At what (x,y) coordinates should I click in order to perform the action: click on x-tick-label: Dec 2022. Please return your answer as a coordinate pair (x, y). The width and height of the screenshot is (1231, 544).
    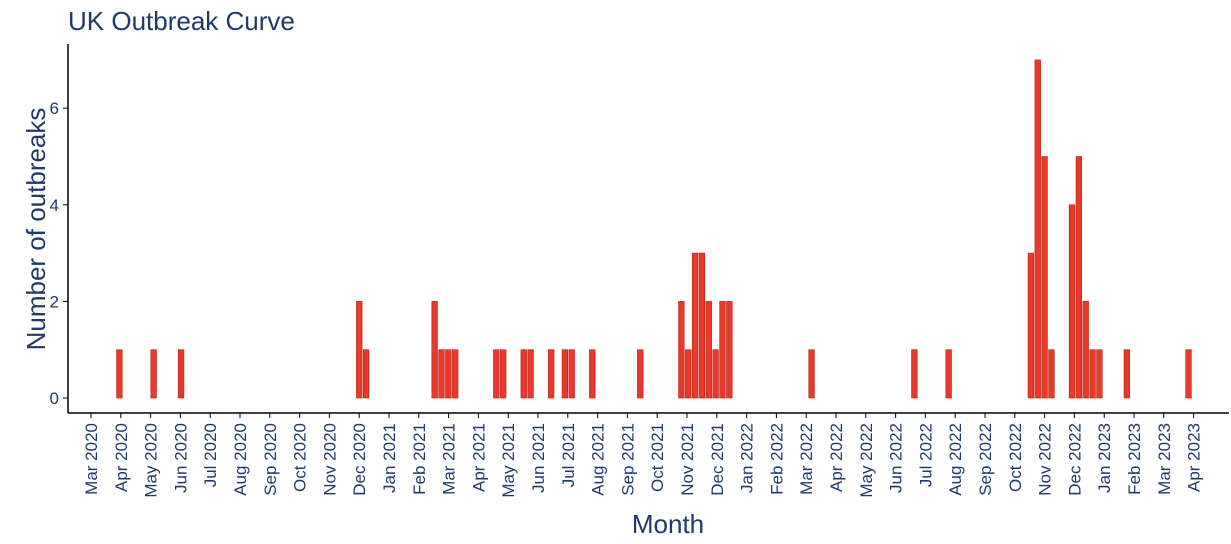
    Looking at the image, I should click on (1074, 459).